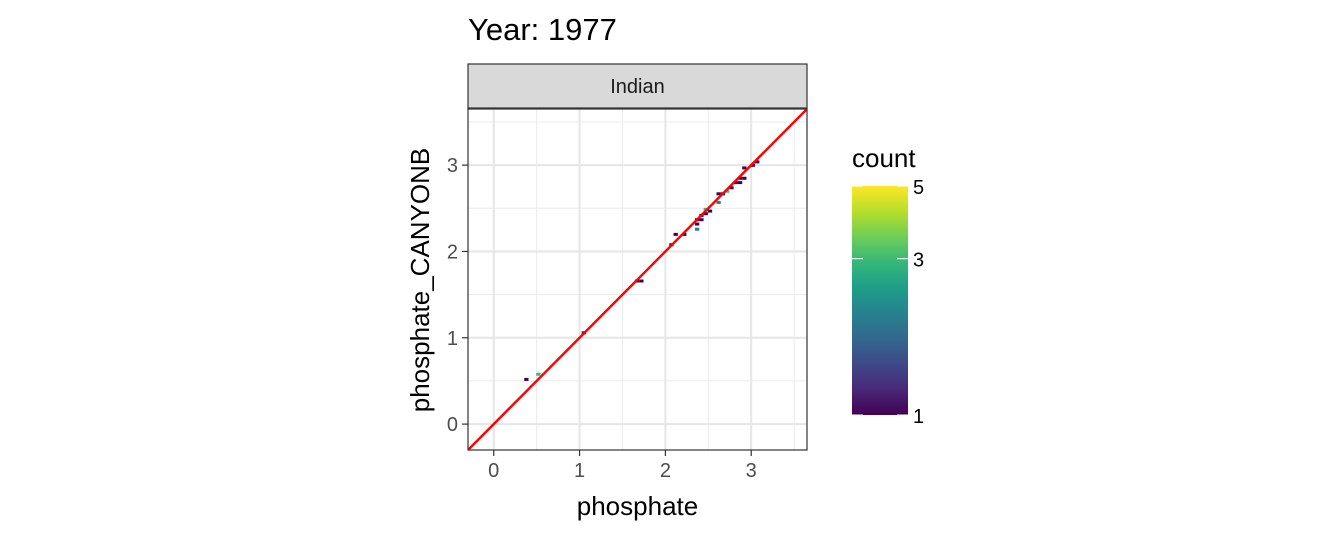 The image size is (1344, 542). I want to click on legend-tick-label: 3, so click(918, 261).